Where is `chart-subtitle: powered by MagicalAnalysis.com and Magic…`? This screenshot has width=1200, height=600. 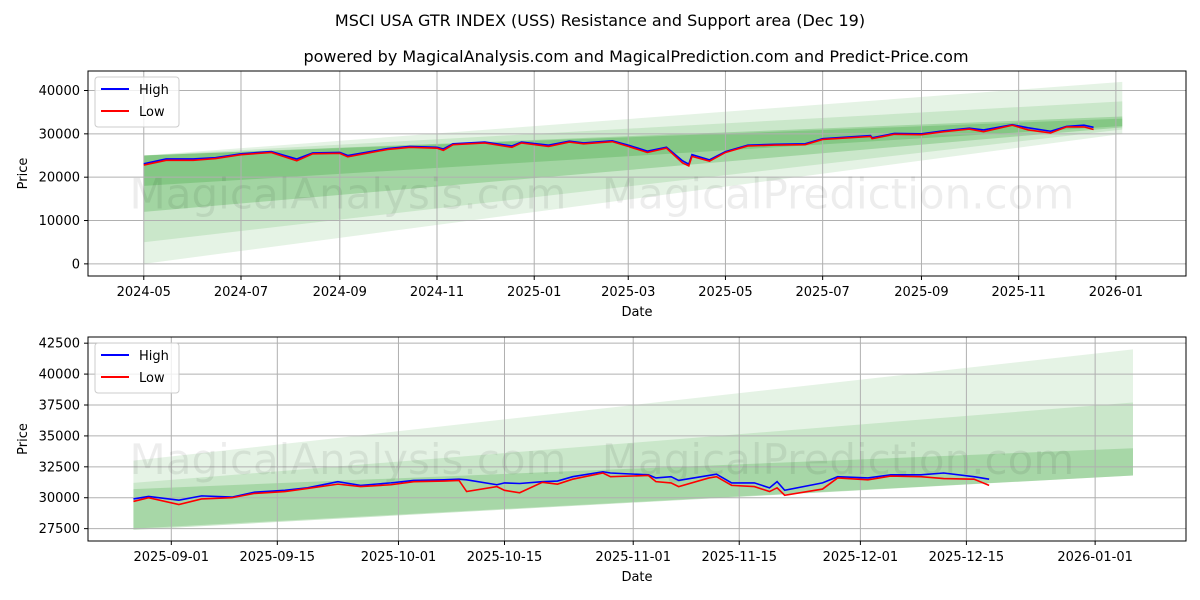
chart-subtitle: powered by MagicalAnalysis.com and Magic… is located at coordinates (635, 56).